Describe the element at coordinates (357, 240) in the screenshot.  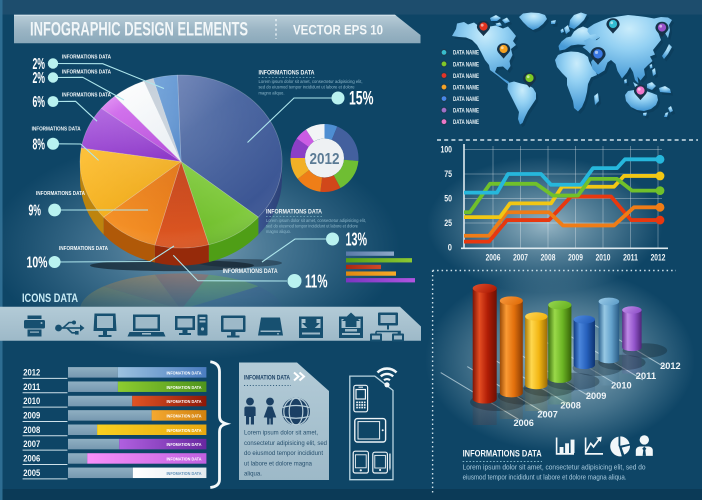
I see `svg-text: 13%` at that location.